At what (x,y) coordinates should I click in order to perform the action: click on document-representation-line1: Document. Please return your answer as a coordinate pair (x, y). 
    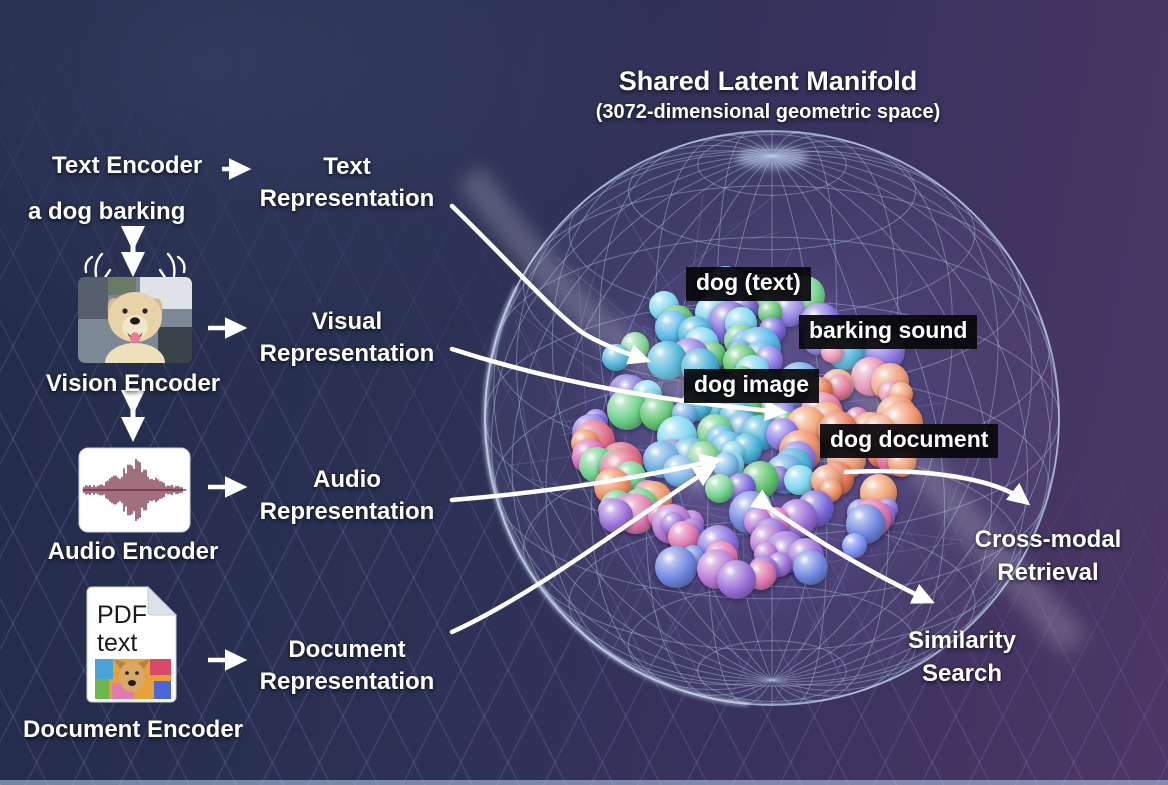
    Looking at the image, I should click on (347, 649).